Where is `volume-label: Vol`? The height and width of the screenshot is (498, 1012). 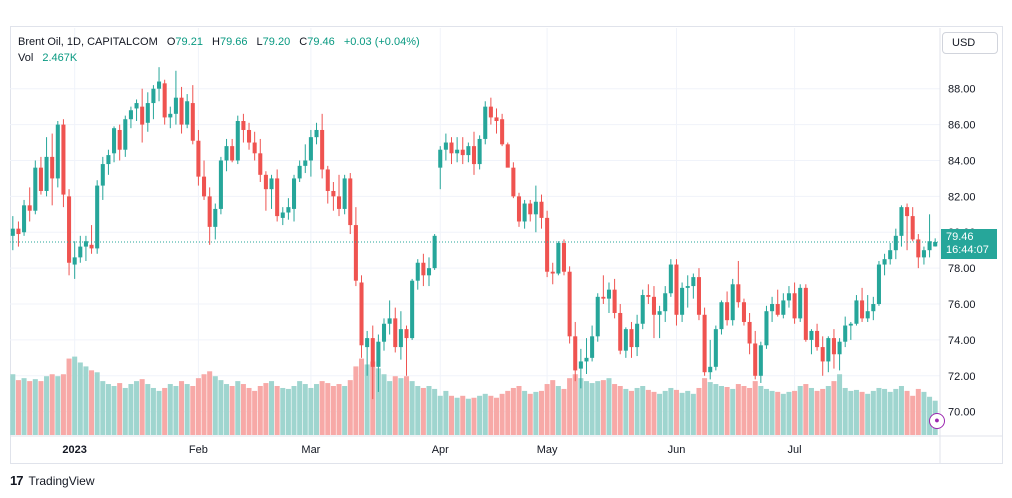 volume-label: Vol is located at coordinates (26, 58).